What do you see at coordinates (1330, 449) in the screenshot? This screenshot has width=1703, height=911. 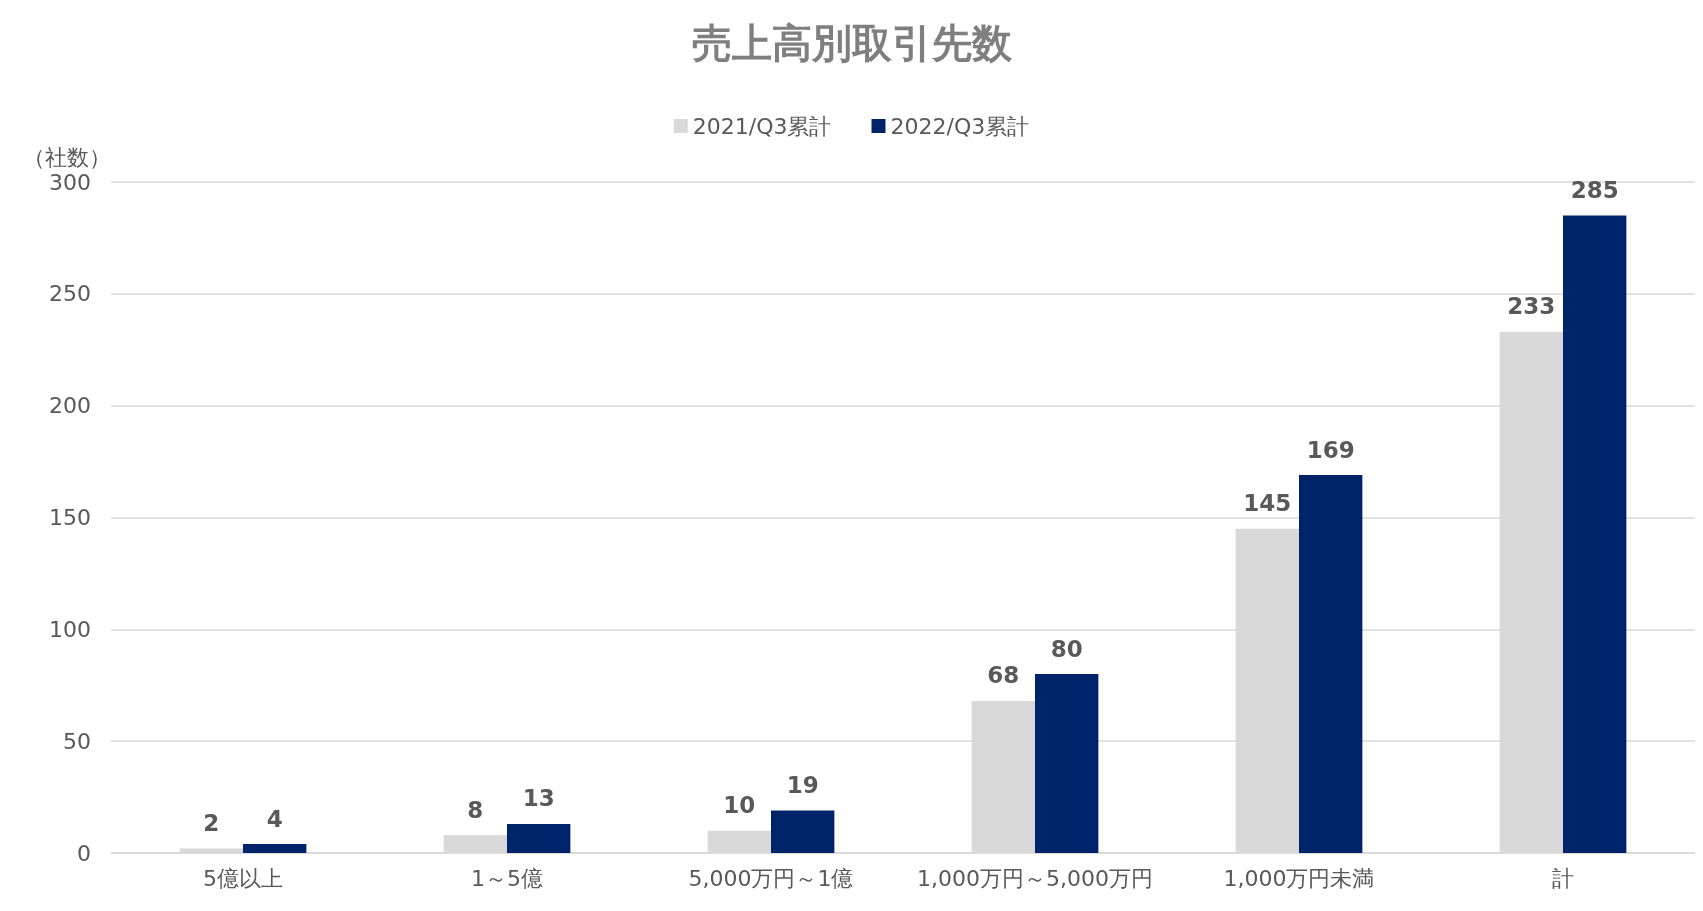 I see `data-label: 169` at bounding box center [1330, 449].